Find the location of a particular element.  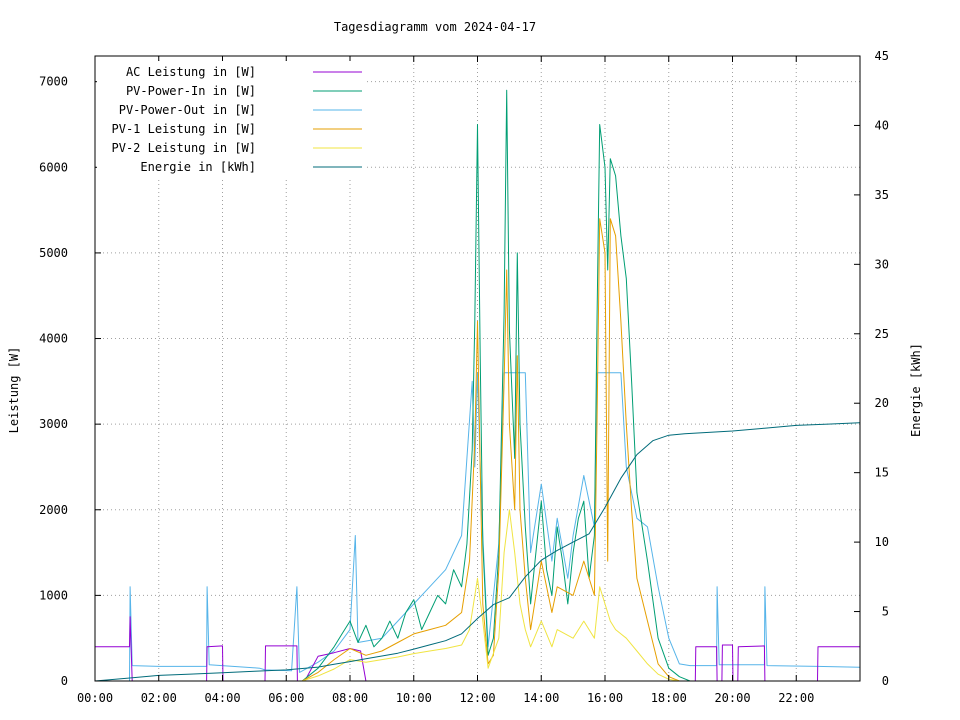

x-tick-label: 16:00 is located at coordinates (605, 698).